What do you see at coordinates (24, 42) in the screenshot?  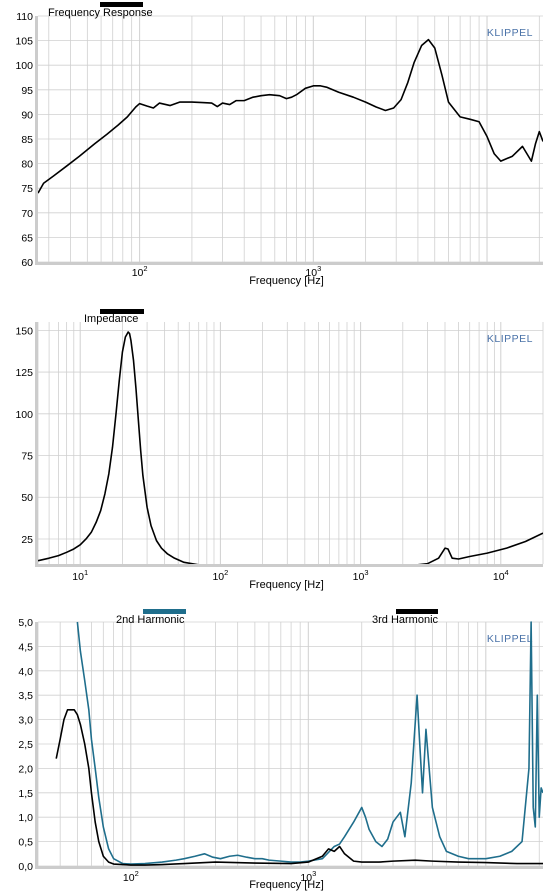 I see `y-tick-label: 105` at bounding box center [24, 42].